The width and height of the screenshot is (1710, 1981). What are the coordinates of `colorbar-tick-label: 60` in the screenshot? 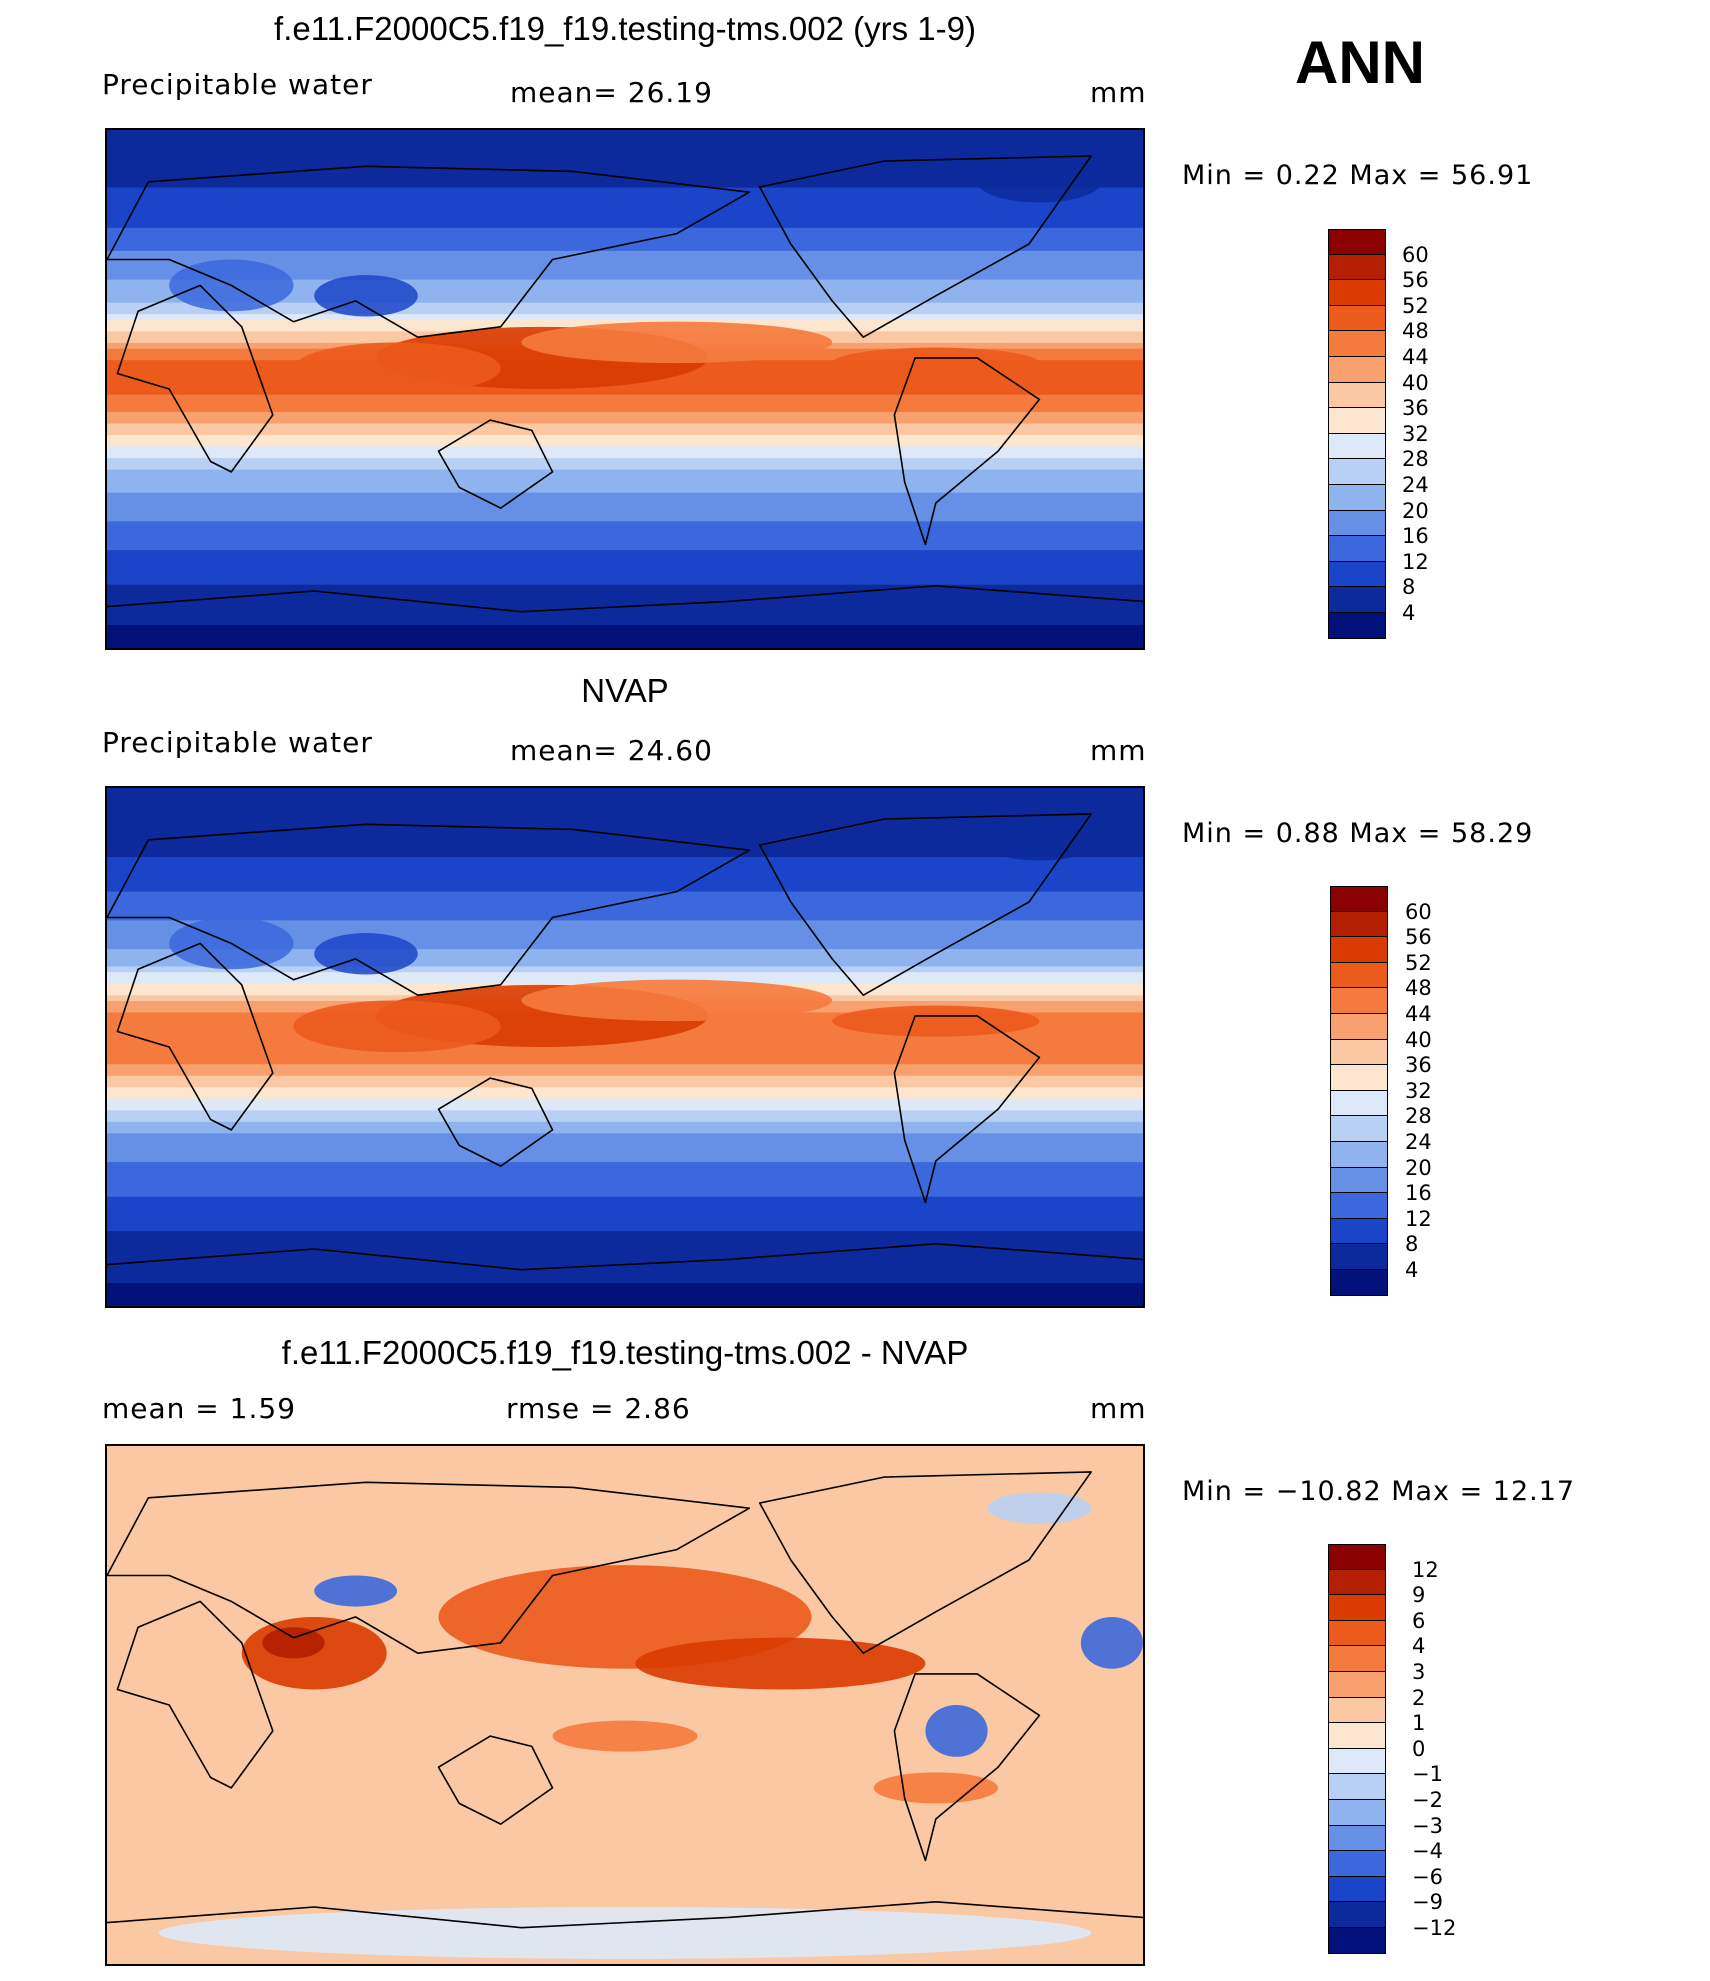 It's located at (1418, 911).